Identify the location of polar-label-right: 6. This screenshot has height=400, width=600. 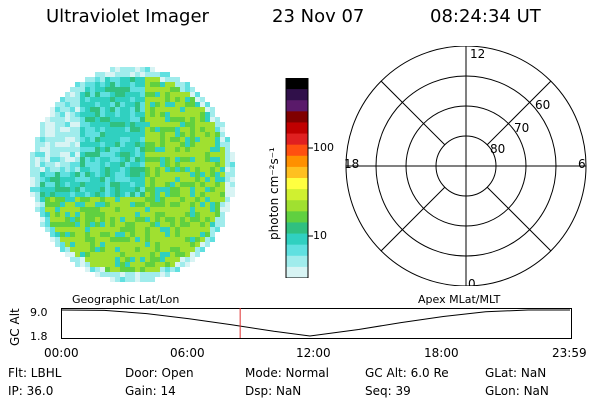
(582, 164).